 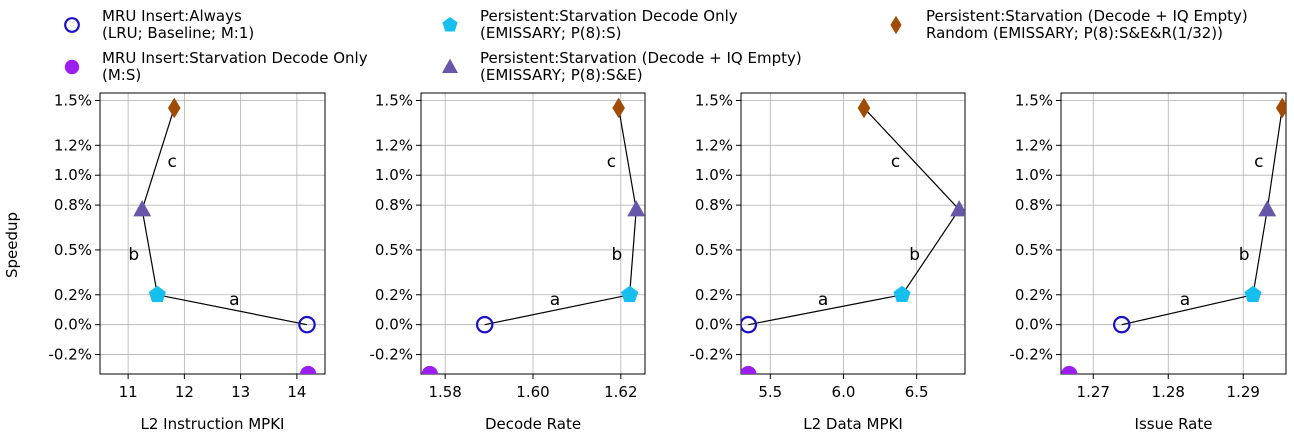 What do you see at coordinates (184, 392) in the screenshot?
I see `x-tick-label: 12` at bounding box center [184, 392].